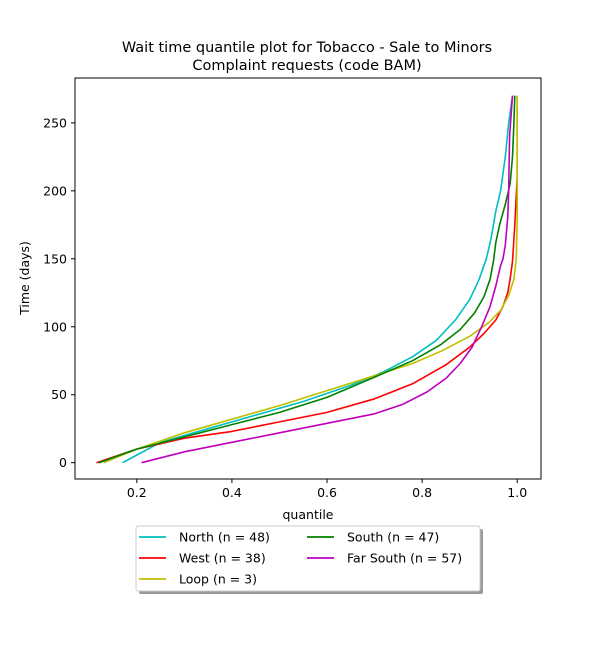  I want to click on y-tick-label: 50, so click(59, 394).